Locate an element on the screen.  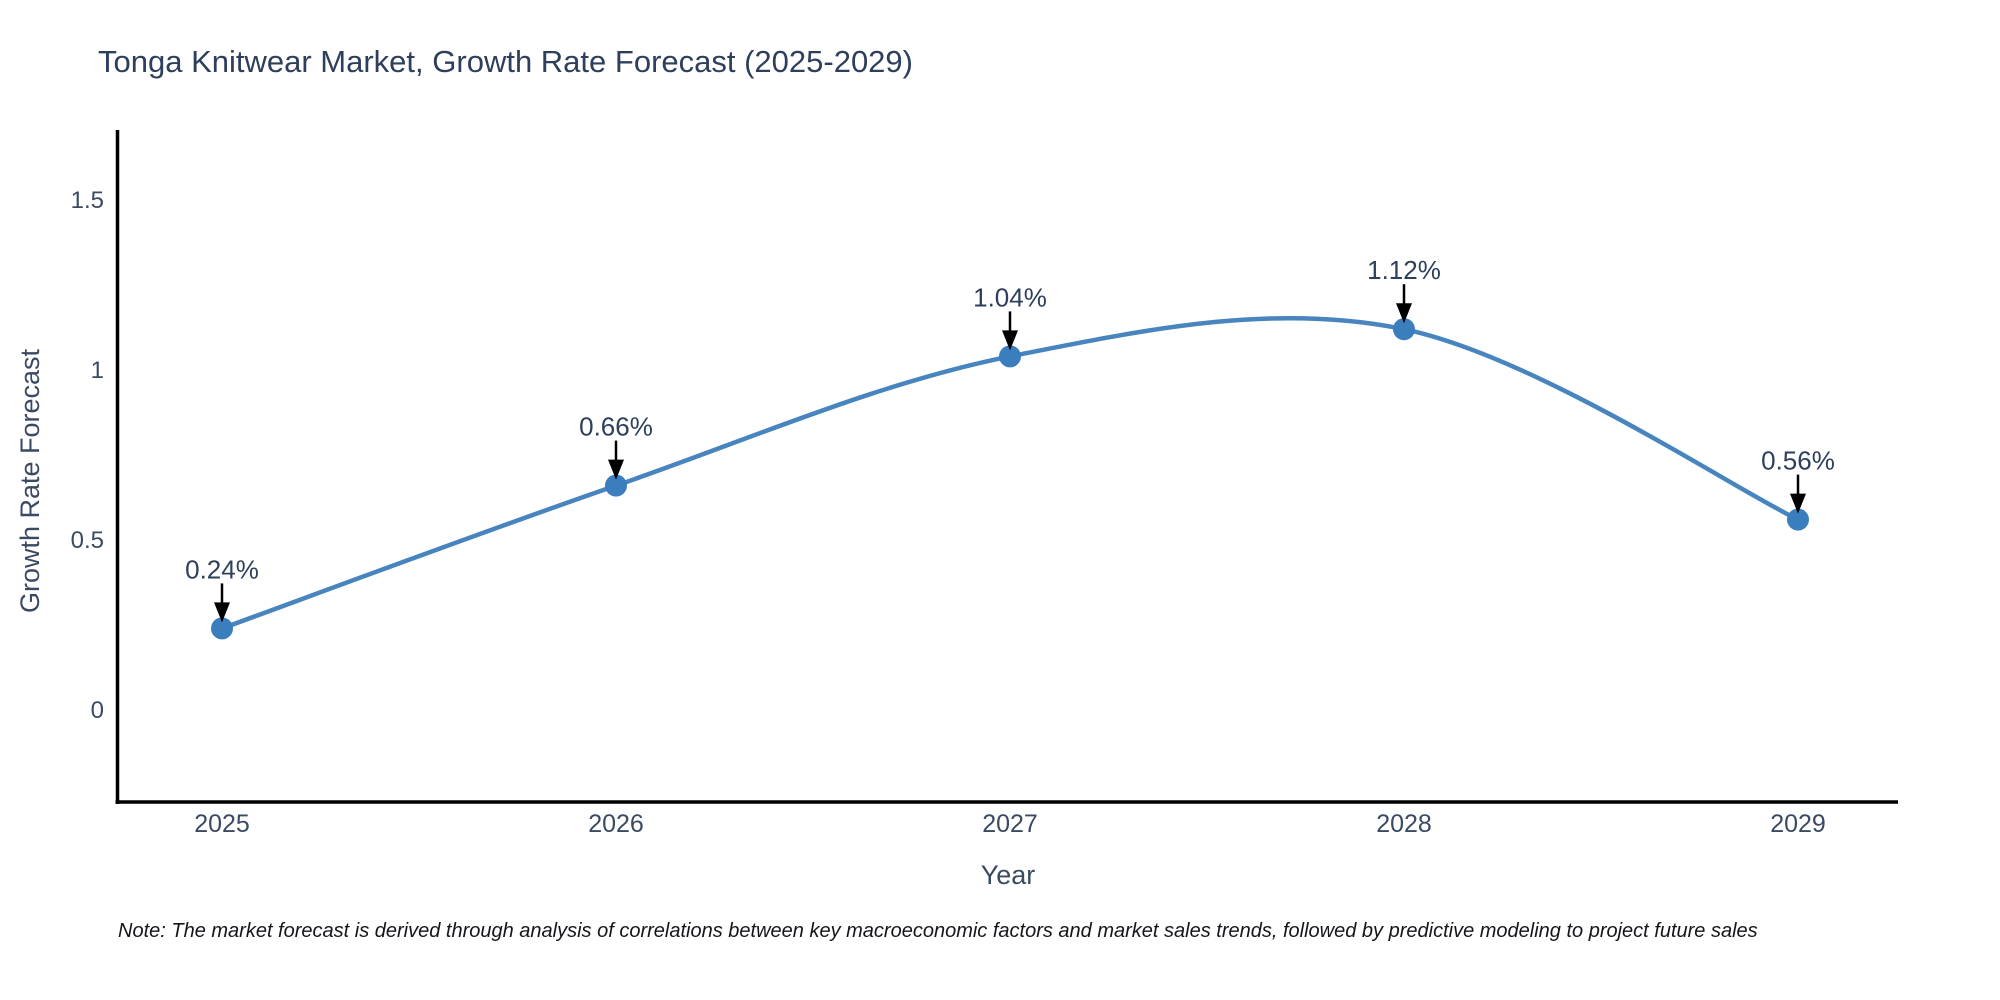
y-tick-label: 0.5 is located at coordinates (87, 540).